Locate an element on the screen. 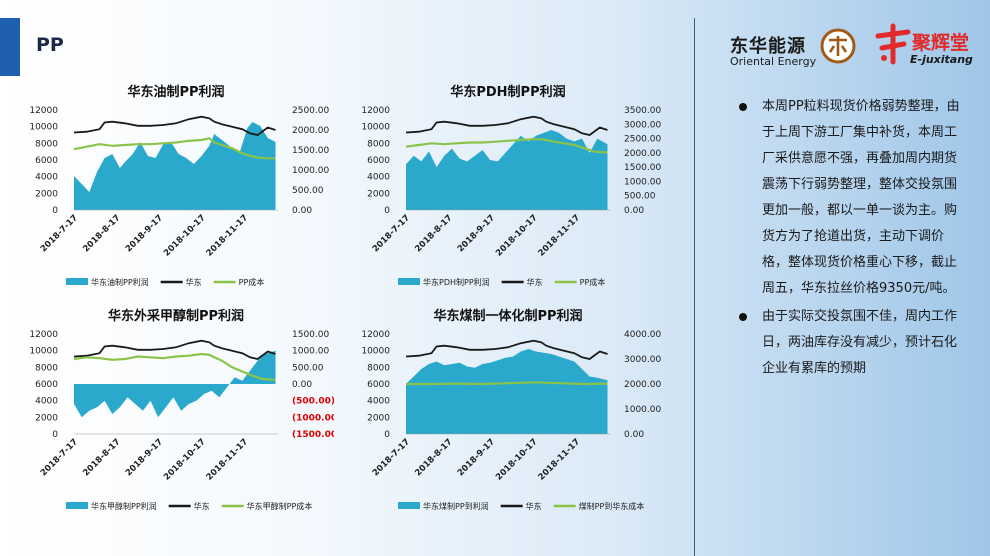 This screenshot has width=990, height=556. legend-label: 华东甲醇制PP利润 is located at coordinates (124, 506).